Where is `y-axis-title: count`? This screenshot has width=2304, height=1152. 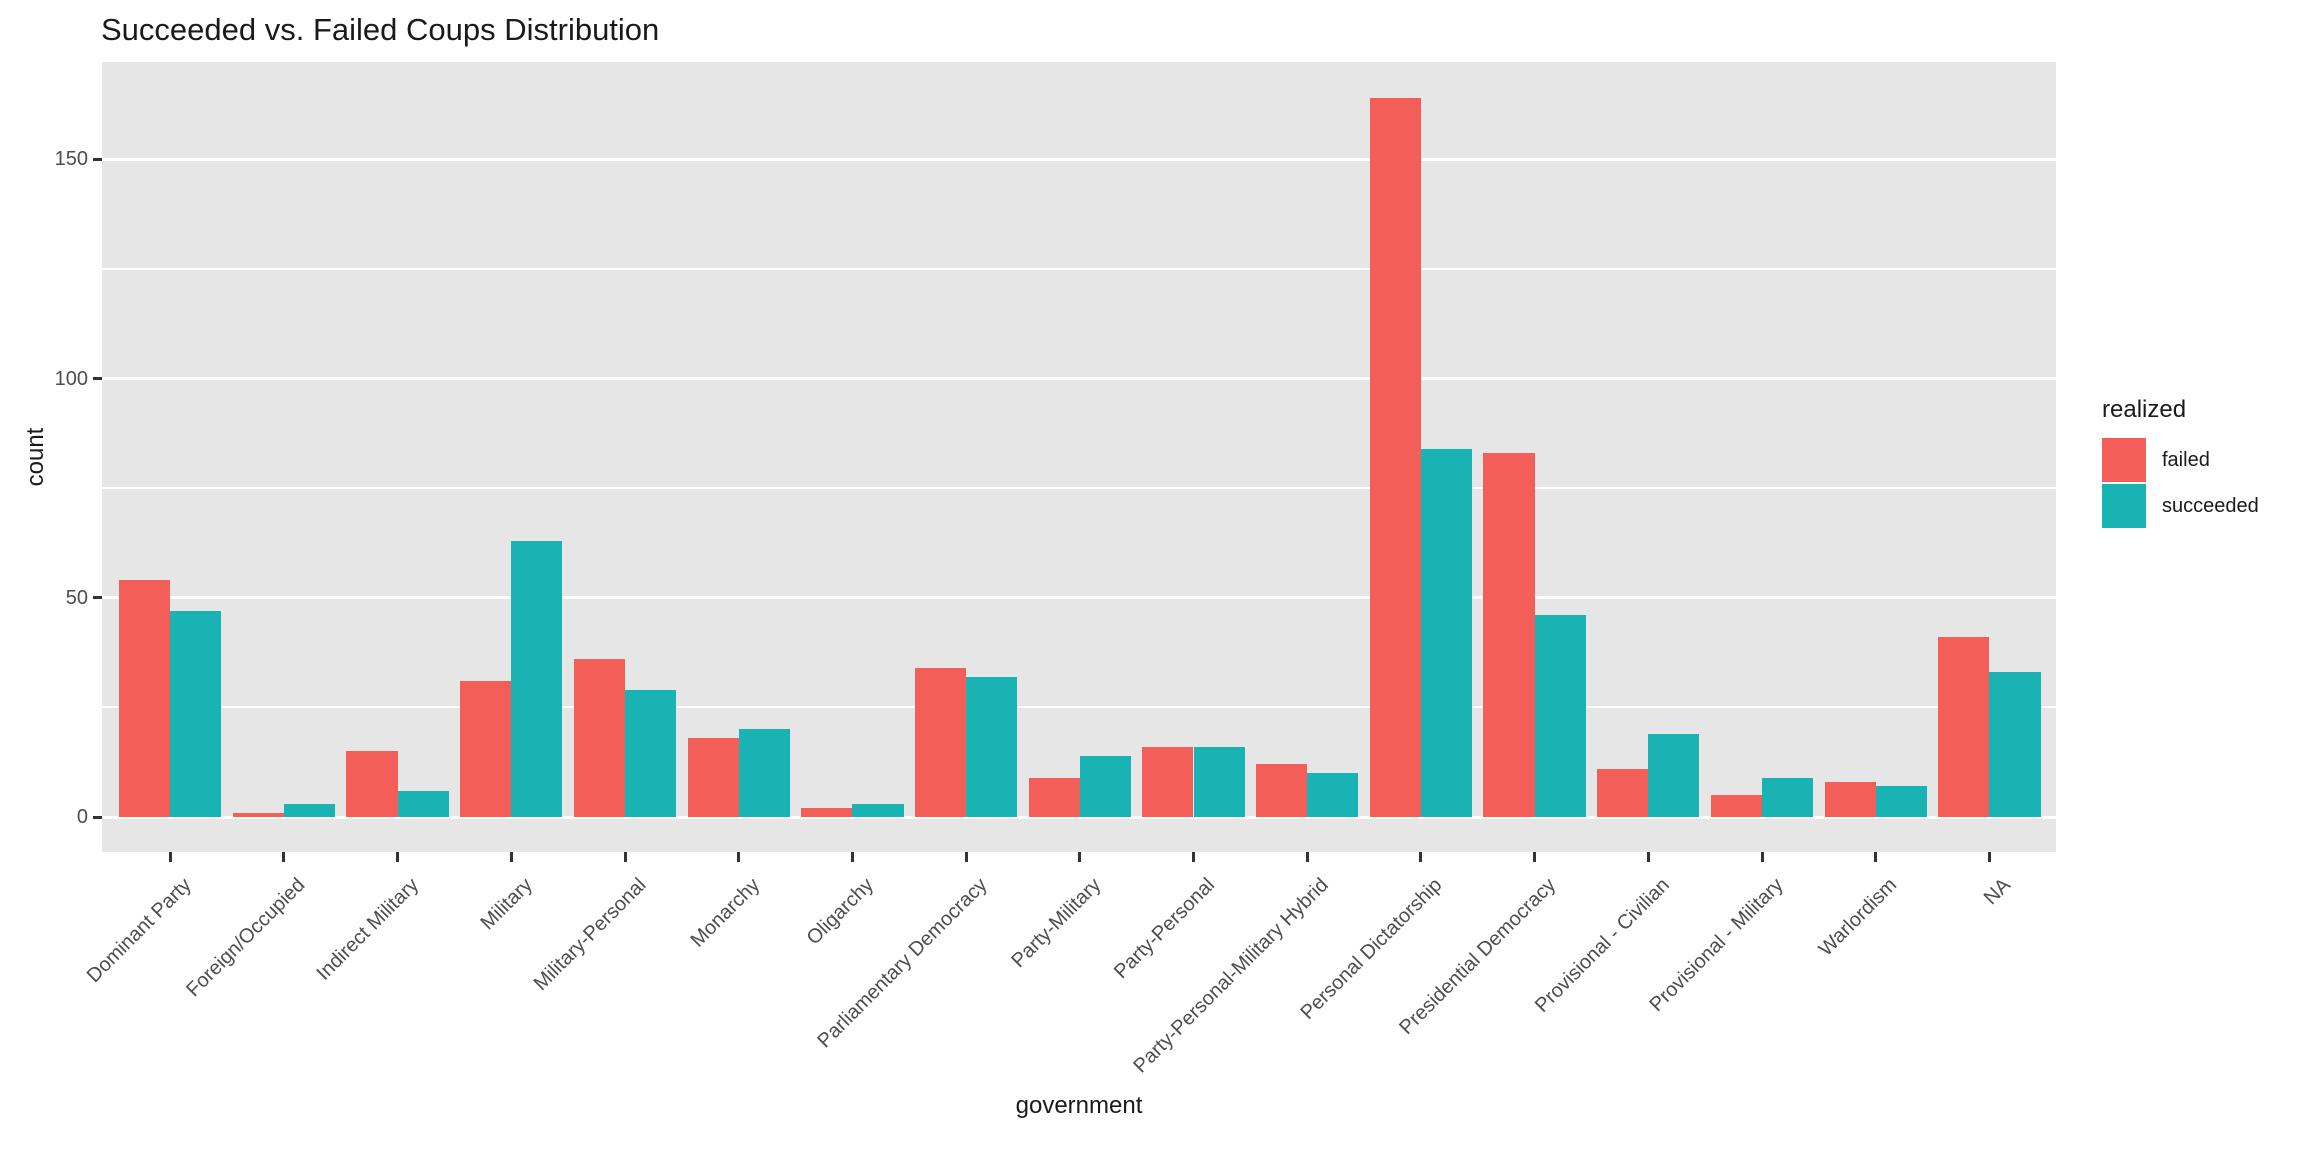
y-axis-title: count is located at coordinates (35, 457).